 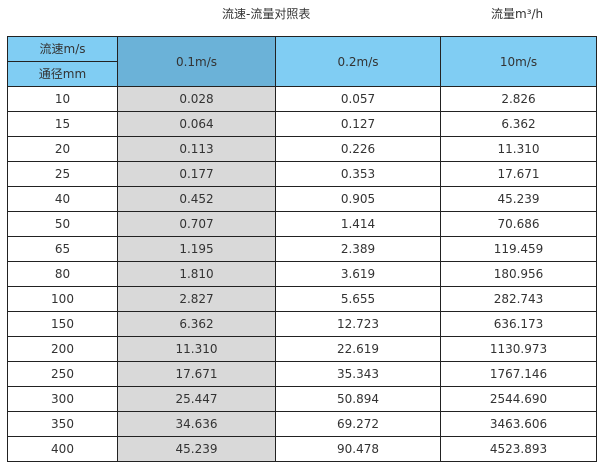 What do you see at coordinates (62, 124) in the screenshot?
I see `diameter-cell: 15` at bounding box center [62, 124].